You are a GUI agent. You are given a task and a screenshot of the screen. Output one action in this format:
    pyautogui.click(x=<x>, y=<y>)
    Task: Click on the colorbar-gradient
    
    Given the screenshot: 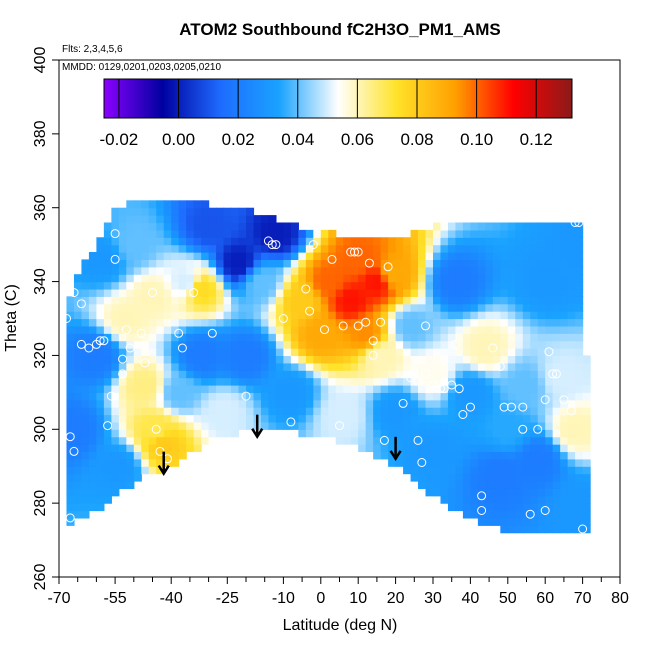 What is the action you would take?
    pyautogui.click(x=338, y=98)
    